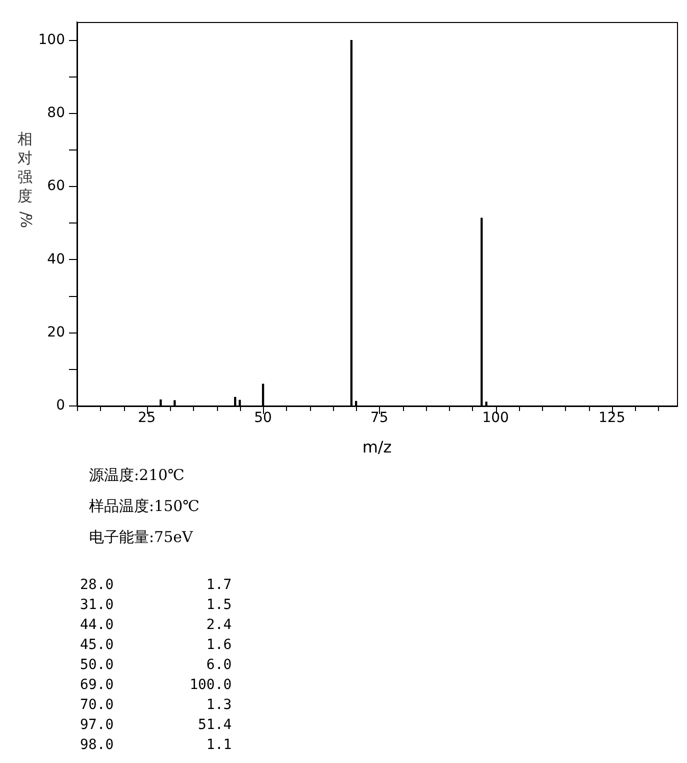  I want to click on text: 31.0 1.5, so click(156, 605).